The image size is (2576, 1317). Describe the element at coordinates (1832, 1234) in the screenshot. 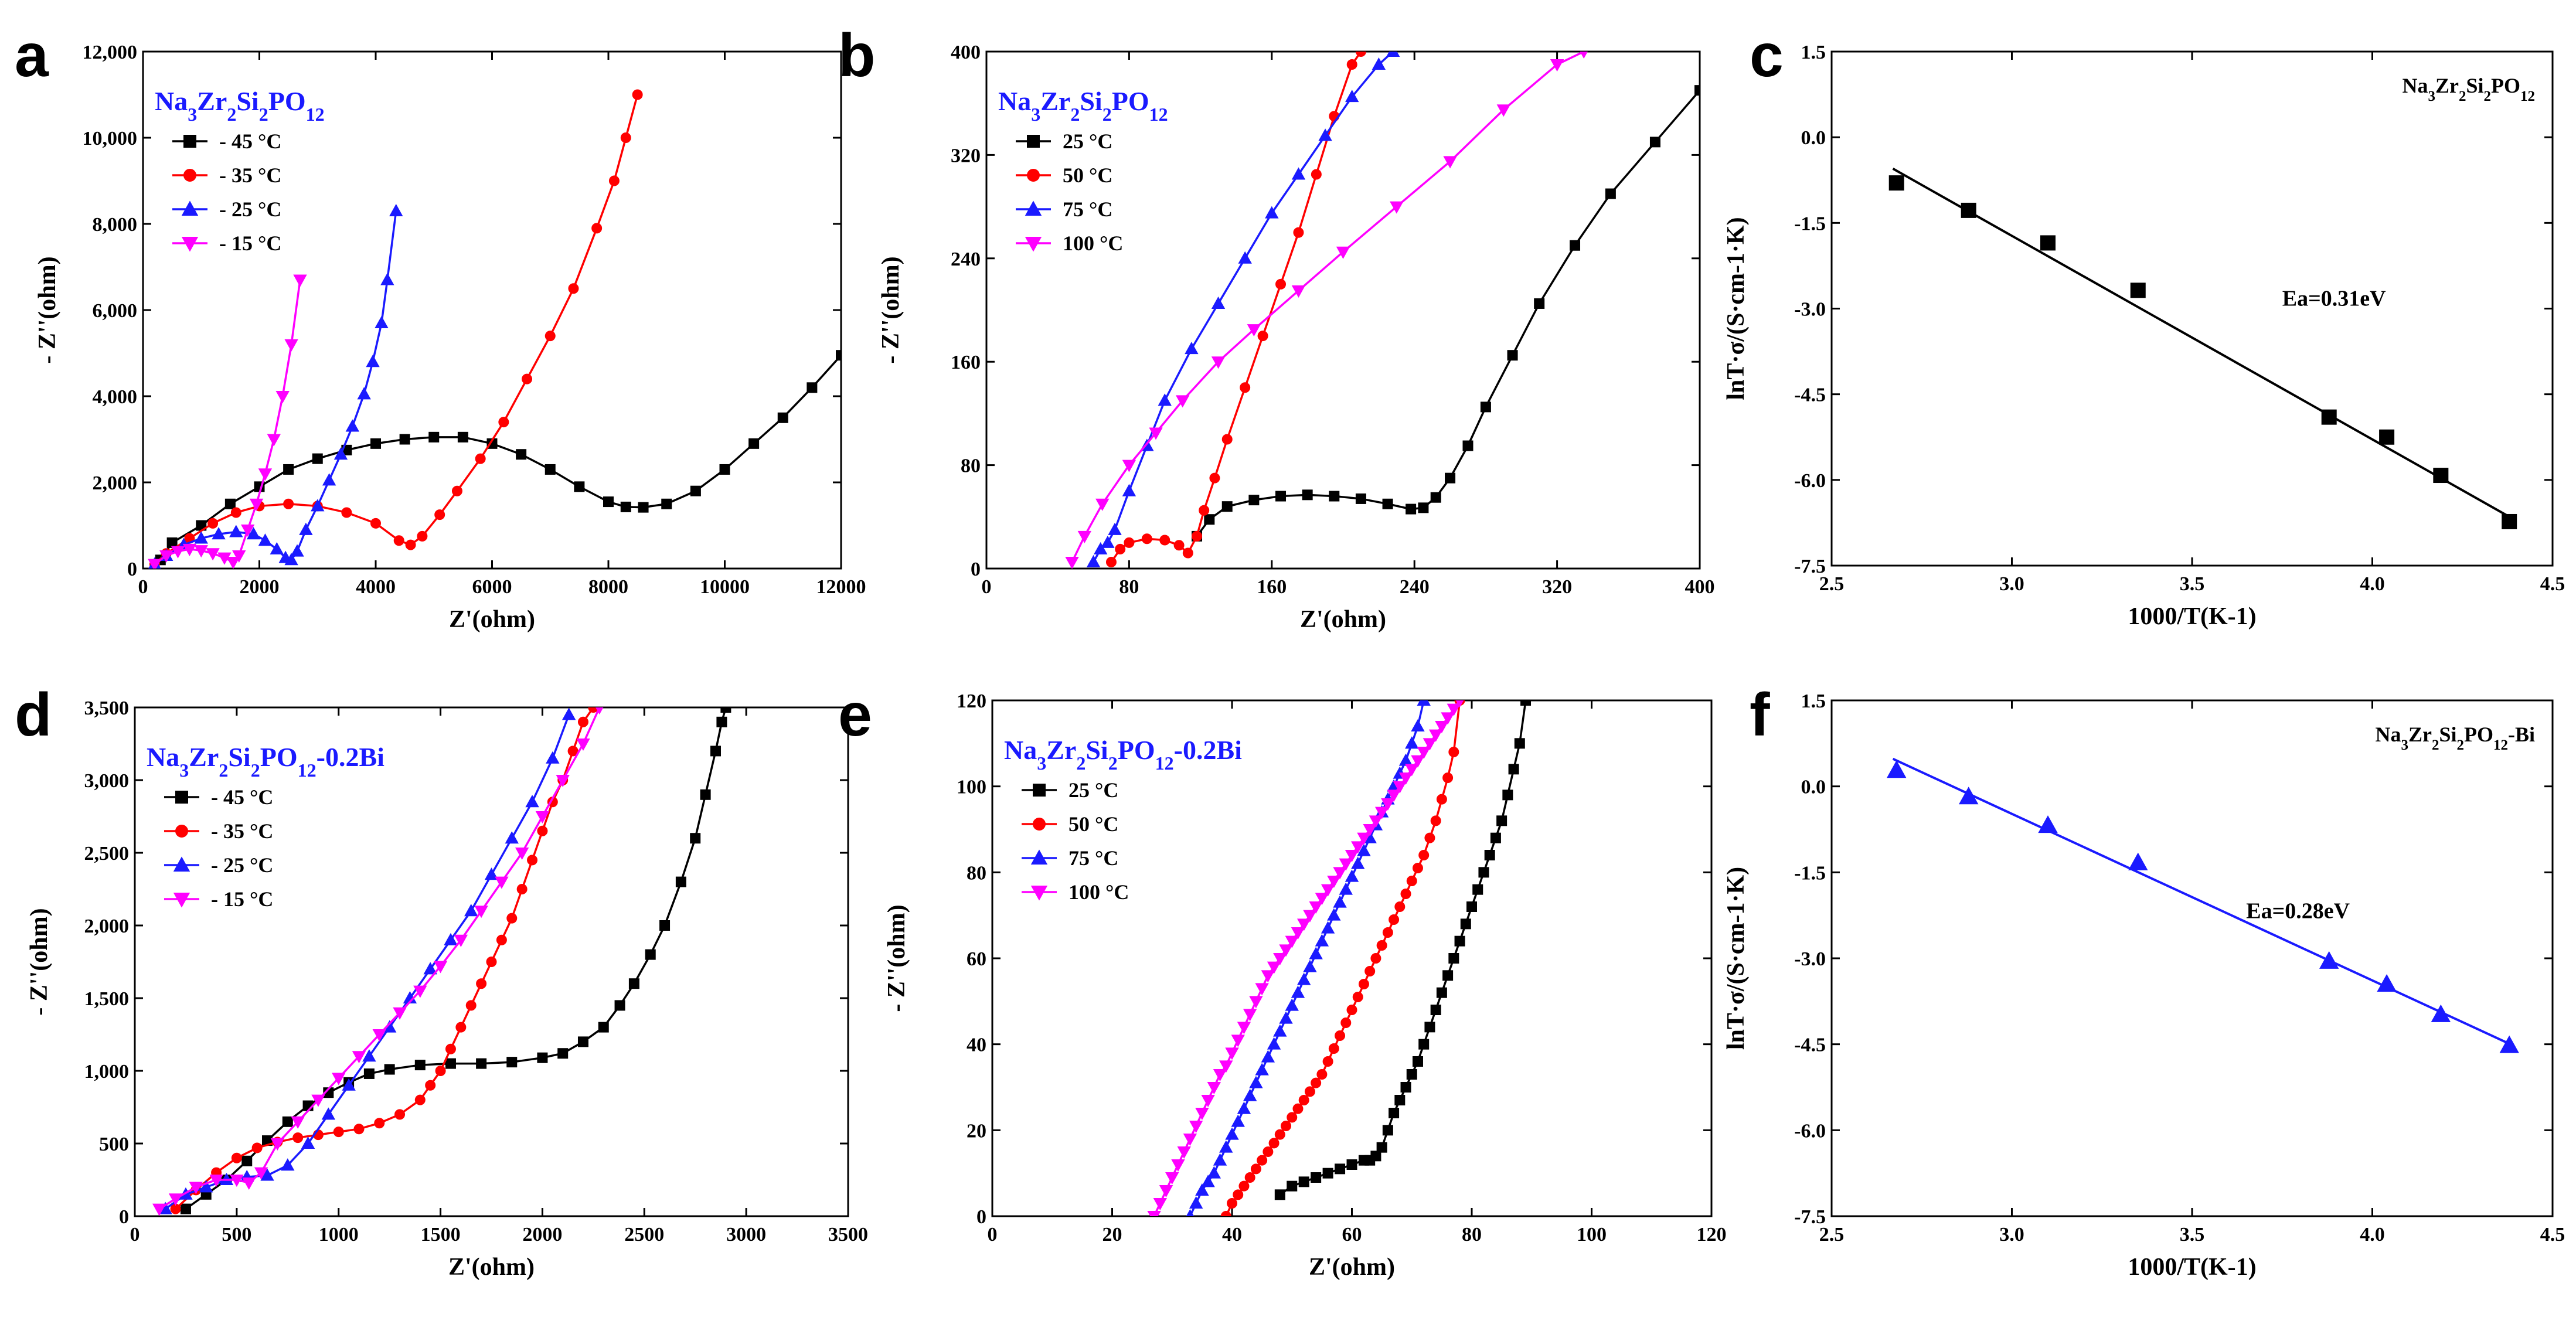

I see `x-tick-label: 2.5` at that location.